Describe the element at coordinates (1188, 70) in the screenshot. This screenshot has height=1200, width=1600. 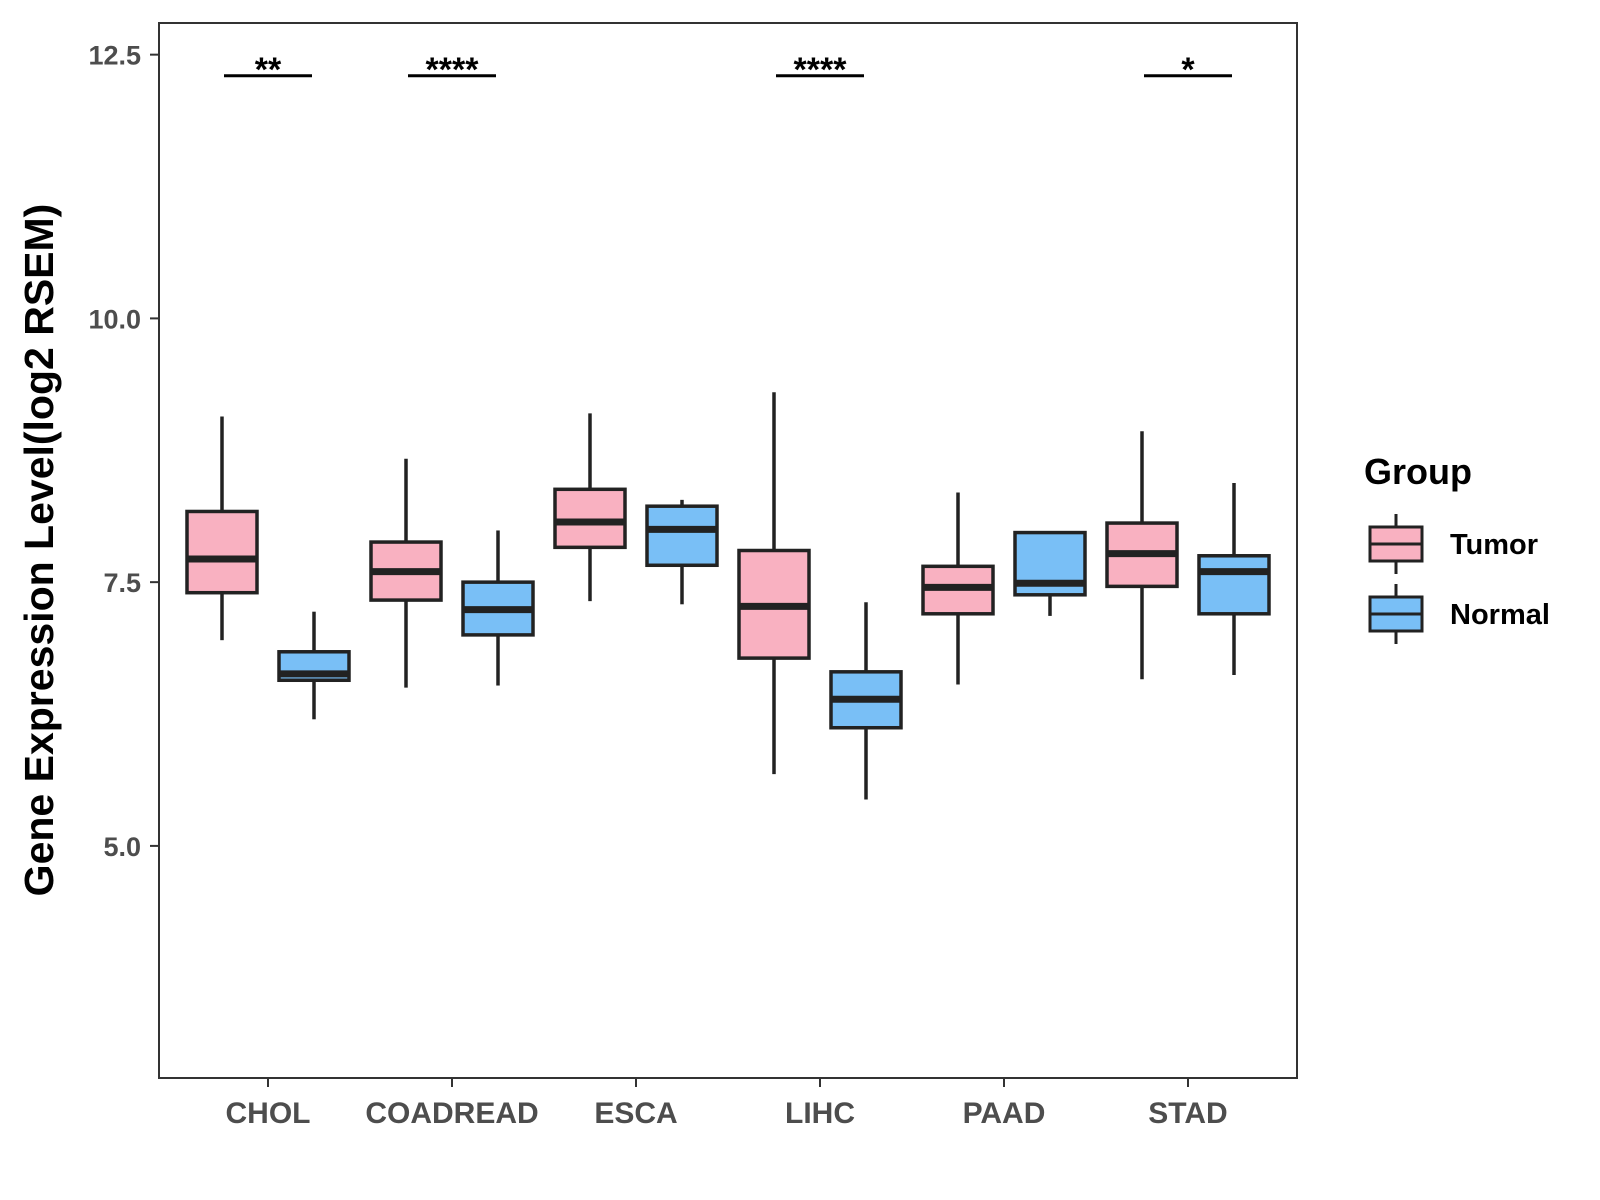
I see `significance-label: *` at that location.